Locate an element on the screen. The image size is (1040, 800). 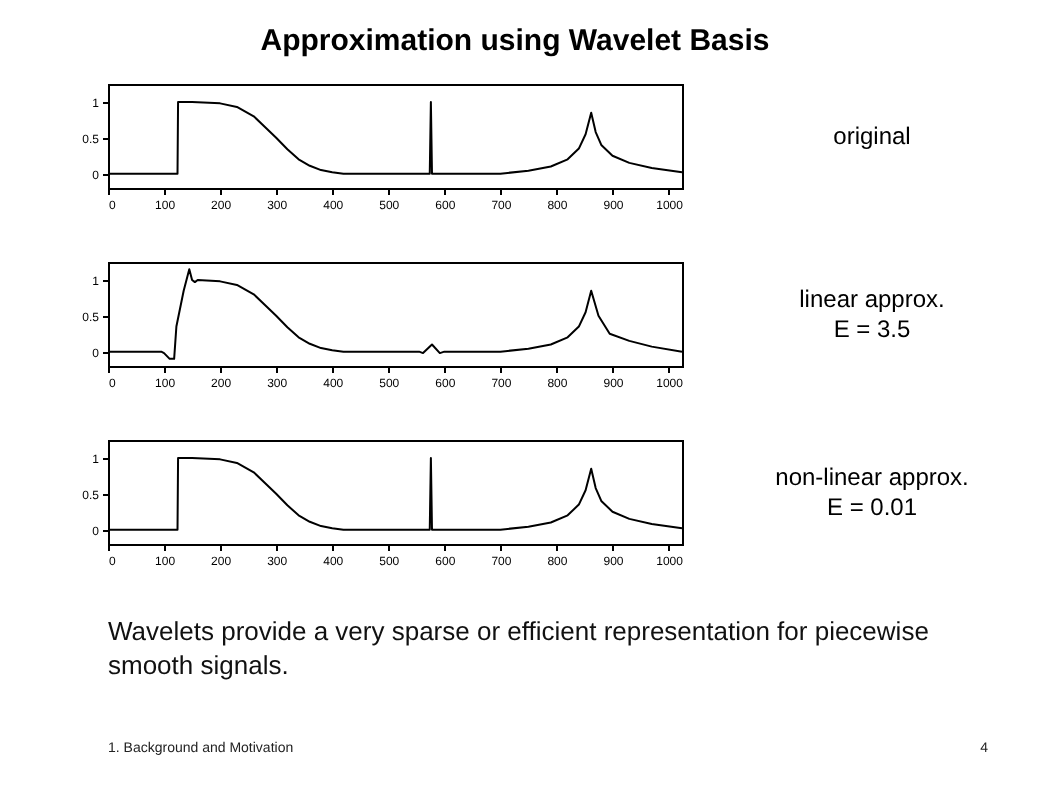
text: linear approx. is located at coordinates (872, 299).